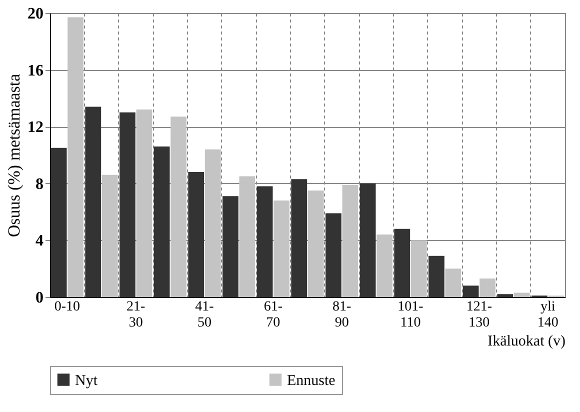 This screenshot has width=580, height=412. What do you see at coordinates (342, 315) in the screenshot?
I see `x-tick-label: 81- 90` at bounding box center [342, 315].